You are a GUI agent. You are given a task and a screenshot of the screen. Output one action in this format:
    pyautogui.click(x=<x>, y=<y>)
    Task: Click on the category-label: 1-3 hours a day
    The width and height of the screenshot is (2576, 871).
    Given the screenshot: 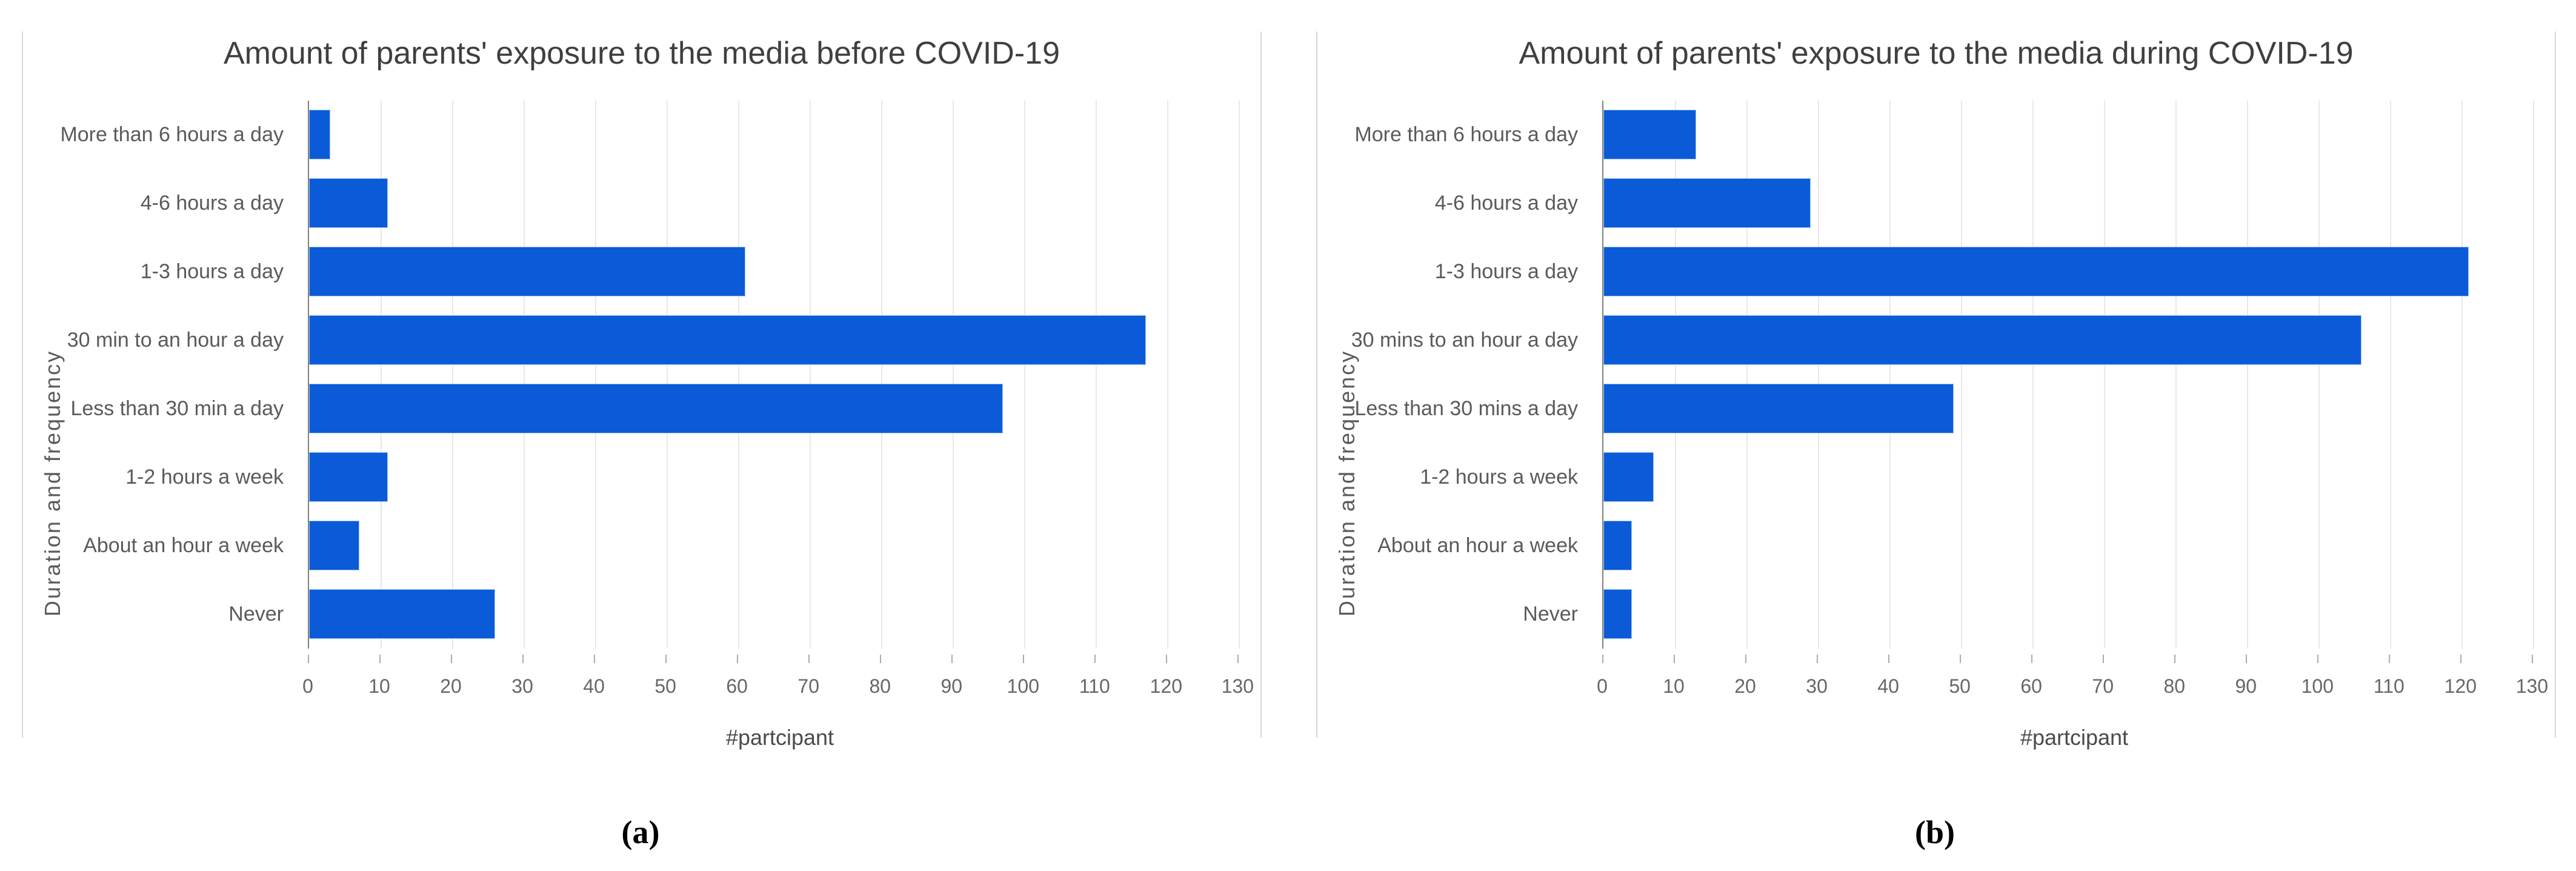 What is the action you would take?
    pyautogui.click(x=1506, y=271)
    